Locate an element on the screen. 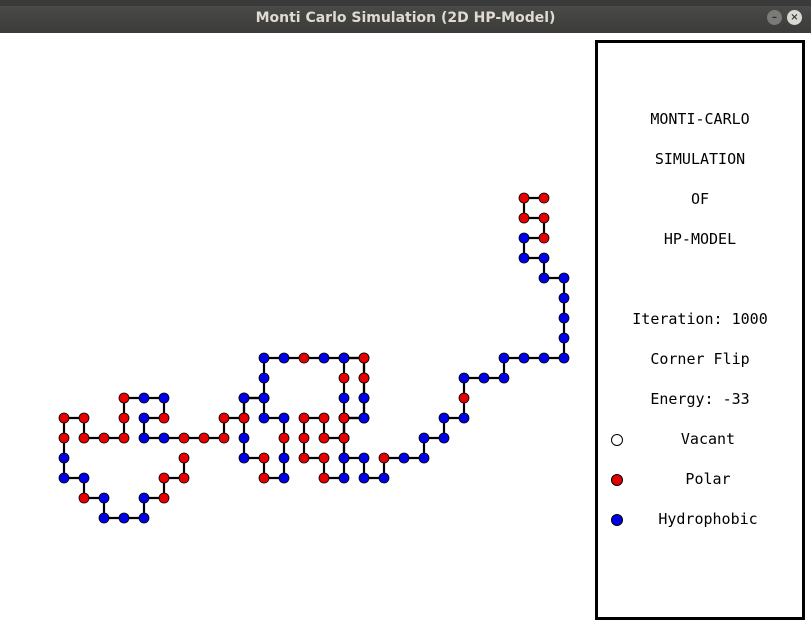  legend-hydrophobic: Hydrophobic is located at coordinates (700, 520).